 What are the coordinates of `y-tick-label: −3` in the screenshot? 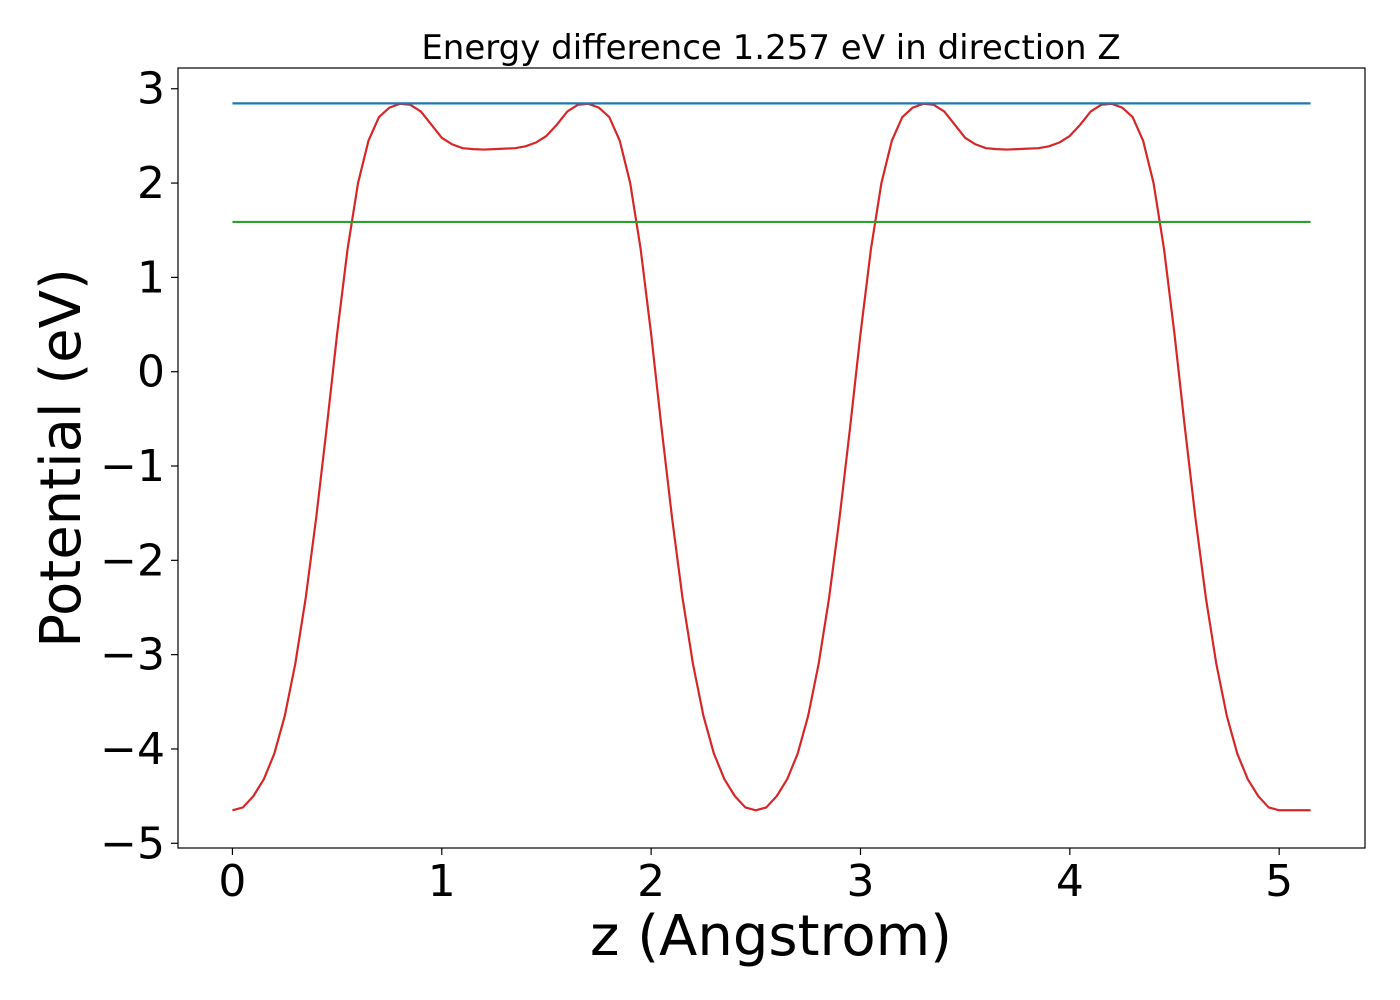 It's located at (132, 655).